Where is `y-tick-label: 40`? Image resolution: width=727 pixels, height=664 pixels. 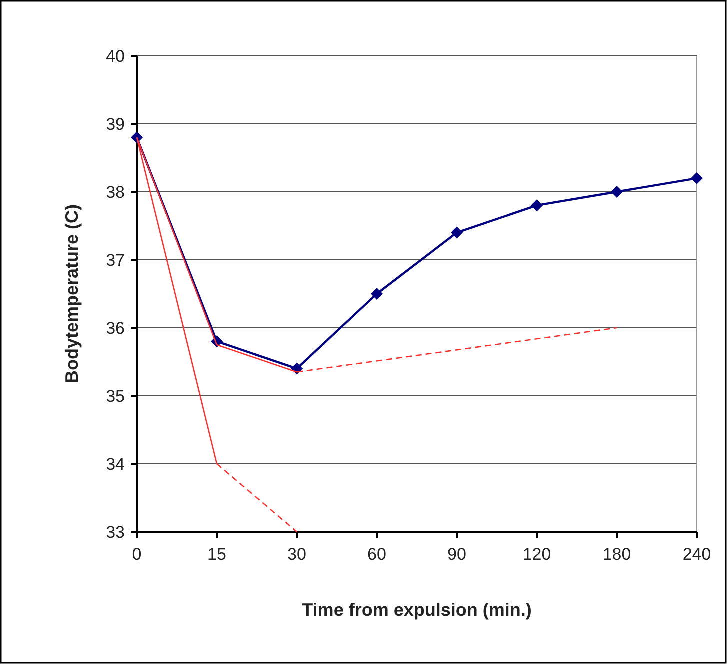
y-tick-label: 40 is located at coordinates (115, 56).